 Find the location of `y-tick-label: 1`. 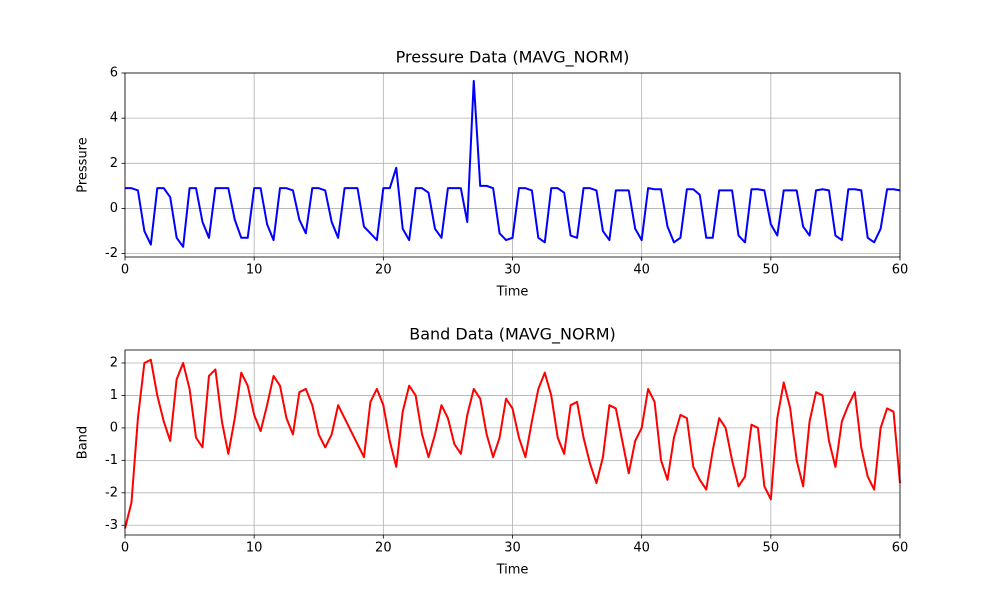

y-tick-label: 1 is located at coordinates (114, 395).